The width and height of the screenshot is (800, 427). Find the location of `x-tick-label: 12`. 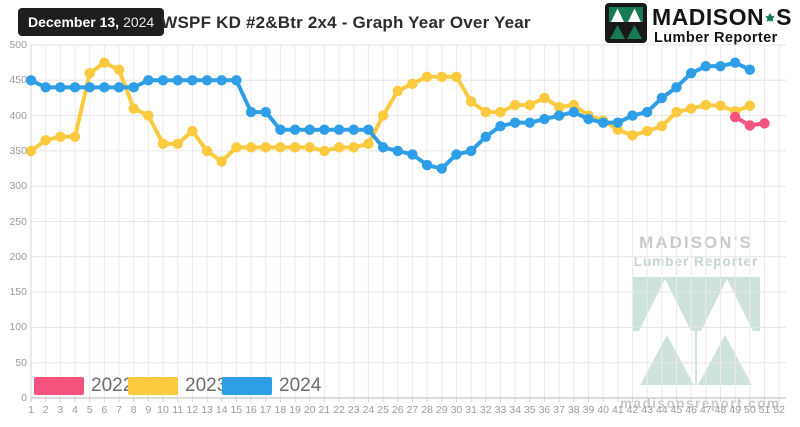

x-tick-label: 12 is located at coordinates (192, 410).